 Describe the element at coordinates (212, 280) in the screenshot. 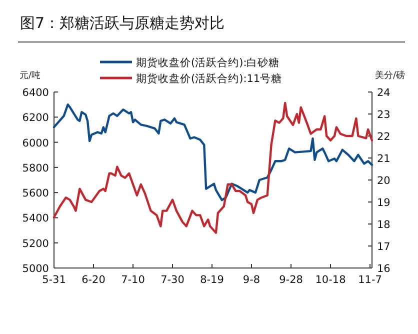

I see `x-tick-label: 8-19` at that location.